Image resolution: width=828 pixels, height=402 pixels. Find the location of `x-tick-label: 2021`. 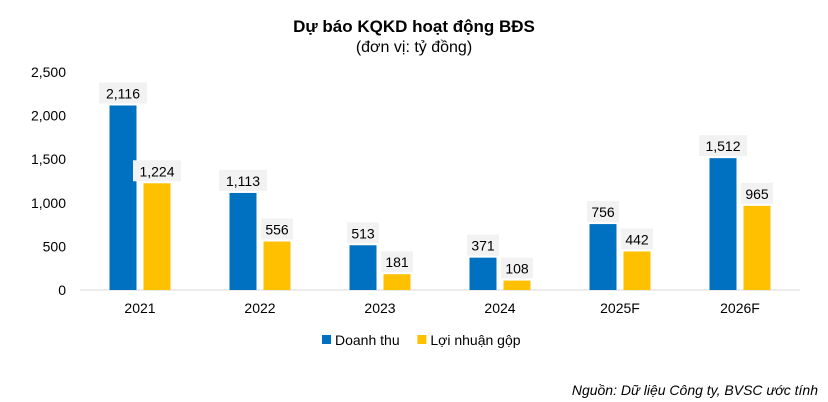

x-tick-label: 2021 is located at coordinates (139, 308).